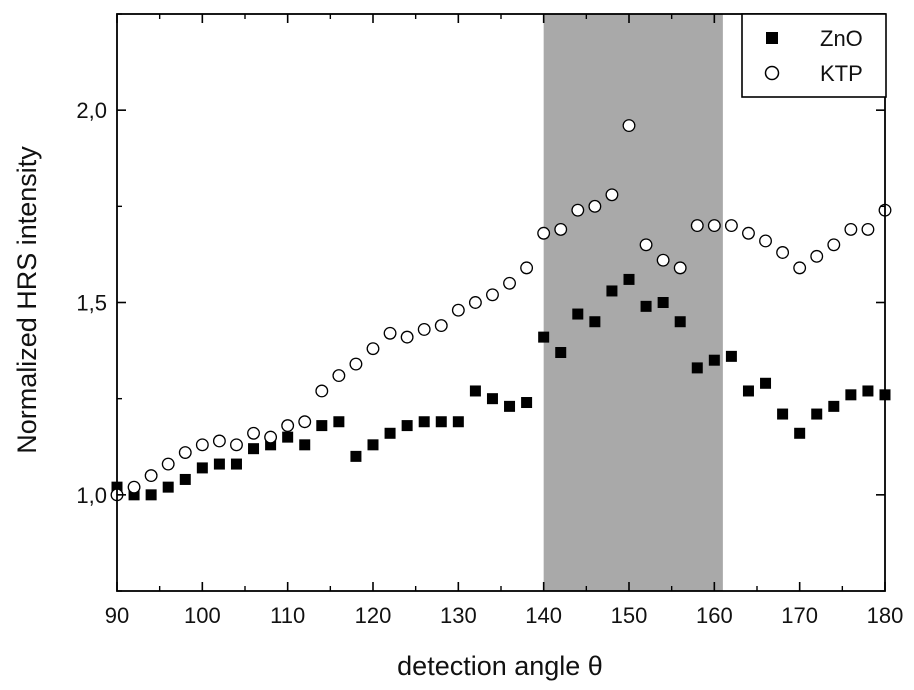 Image resolution: width=914 pixels, height=690 pixels. What do you see at coordinates (799, 615) in the screenshot?
I see `x-tick-label: 170` at bounding box center [799, 615].